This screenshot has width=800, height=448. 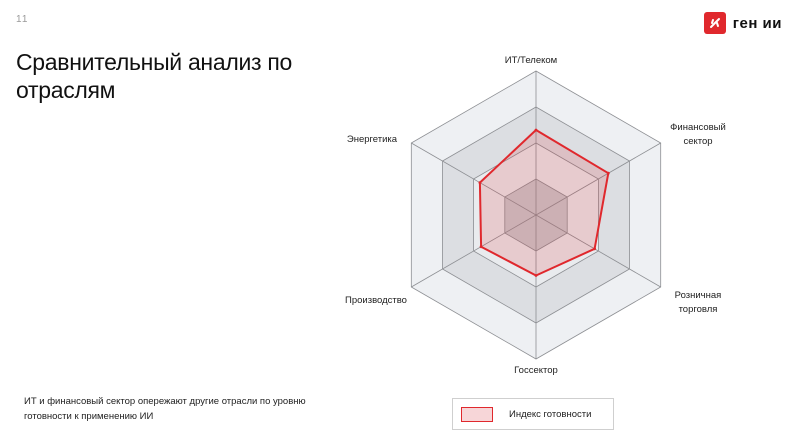 I want to click on axis-label-6: Энергетика, so click(x=372, y=139).